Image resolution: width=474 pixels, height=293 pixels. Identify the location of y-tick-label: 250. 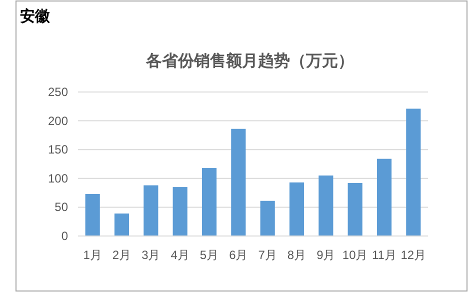
(58, 92).